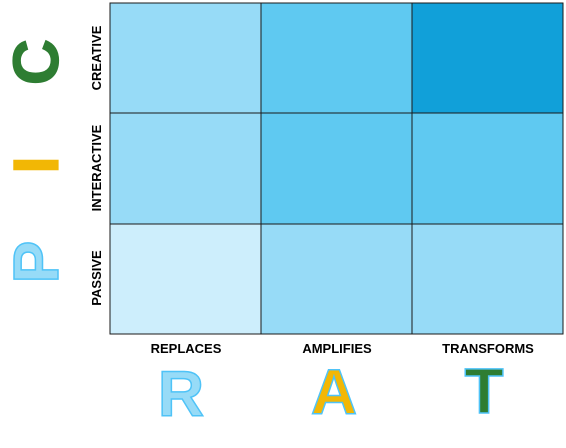 Image resolution: width=566 pixels, height=448 pixels. Describe the element at coordinates (36, 262) in the screenshot. I see `pic-letter-p: P` at that location.